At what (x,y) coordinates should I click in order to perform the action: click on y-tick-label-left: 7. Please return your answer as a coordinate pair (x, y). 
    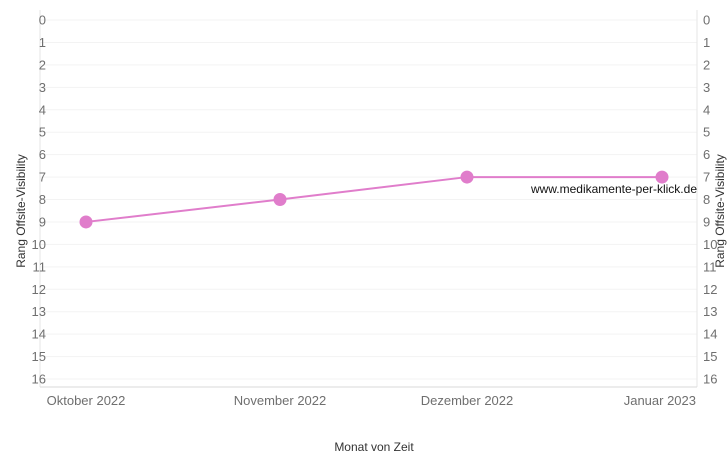
    Looking at the image, I should click on (42, 177).